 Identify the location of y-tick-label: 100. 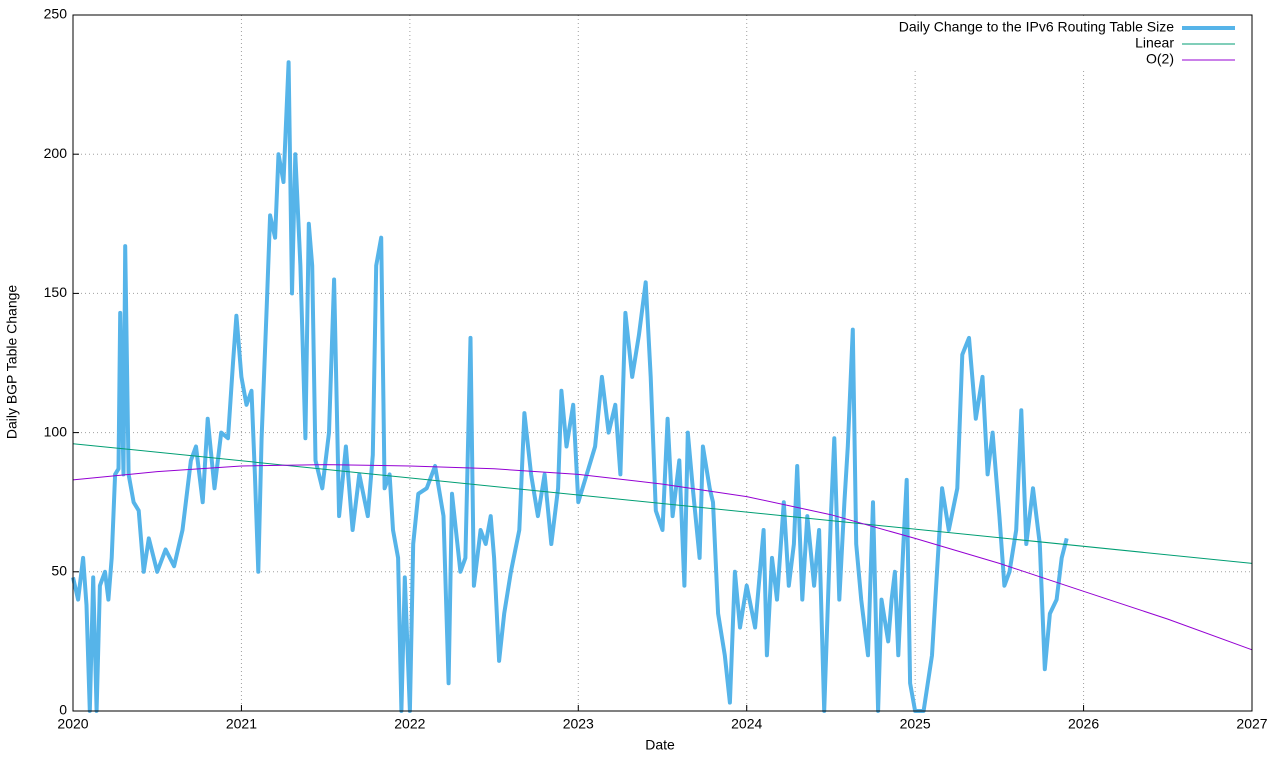
(56, 431).